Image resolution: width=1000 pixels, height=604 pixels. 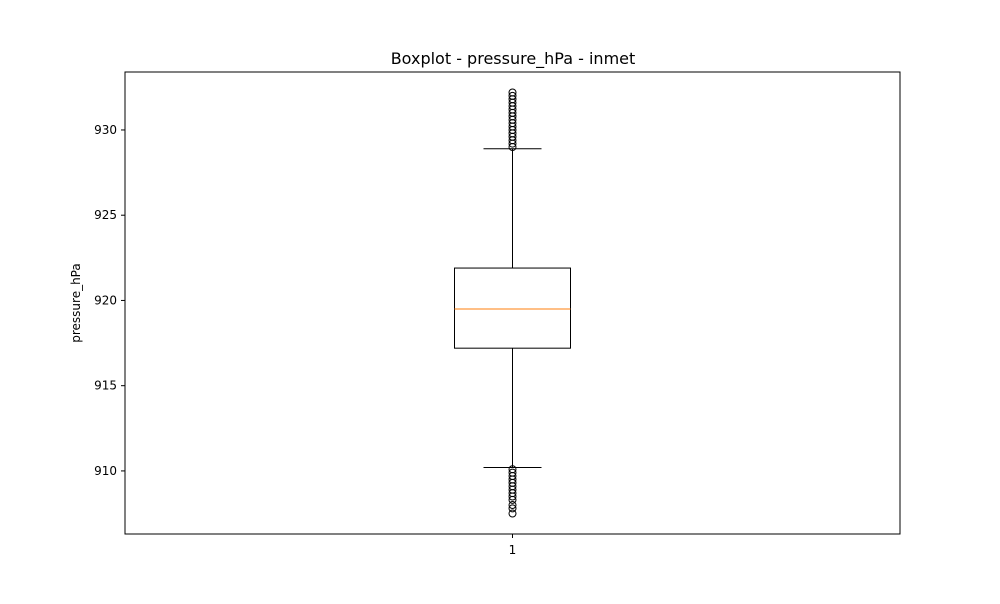 I want to click on y-tick-label: 920, so click(x=105, y=300).